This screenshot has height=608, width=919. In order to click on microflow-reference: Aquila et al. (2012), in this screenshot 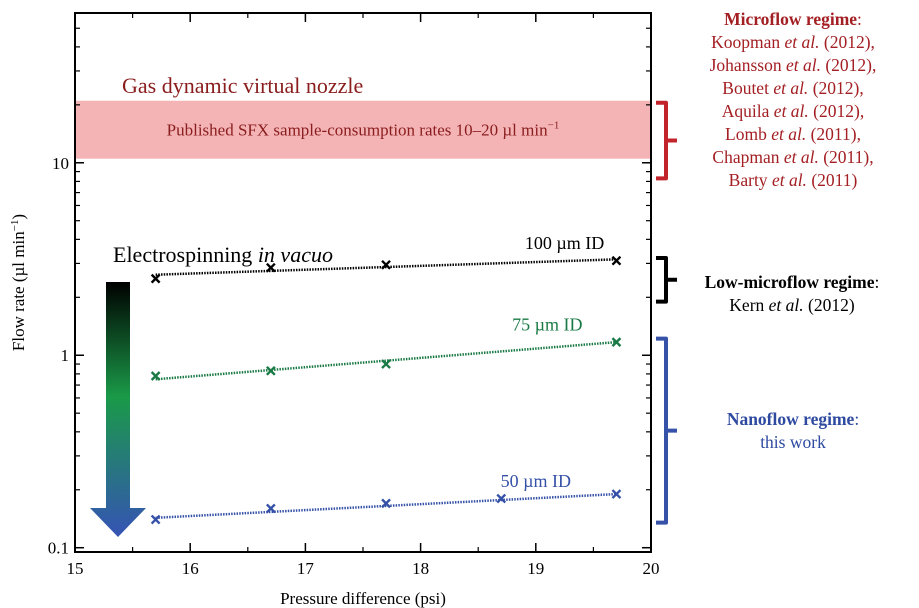, I will do `click(793, 111)`.